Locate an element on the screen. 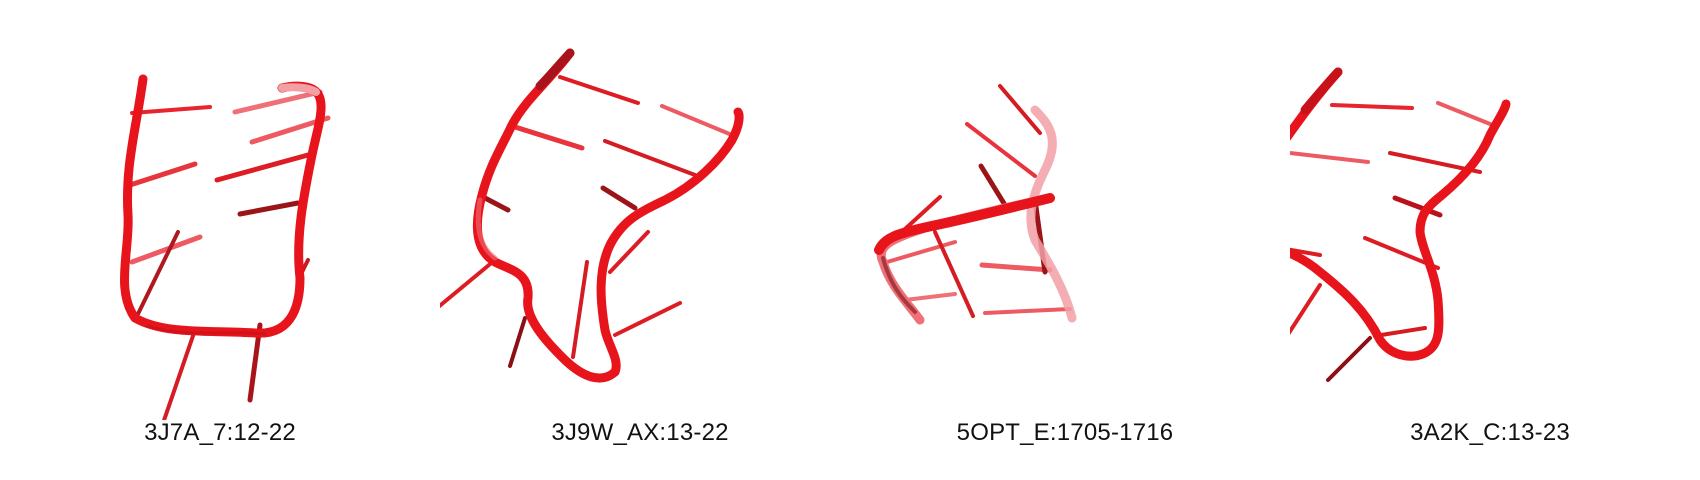 The width and height of the screenshot is (1700, 480). structure-label: 5OPT_E:1705-1716 is located at coordinates (1065, 432).